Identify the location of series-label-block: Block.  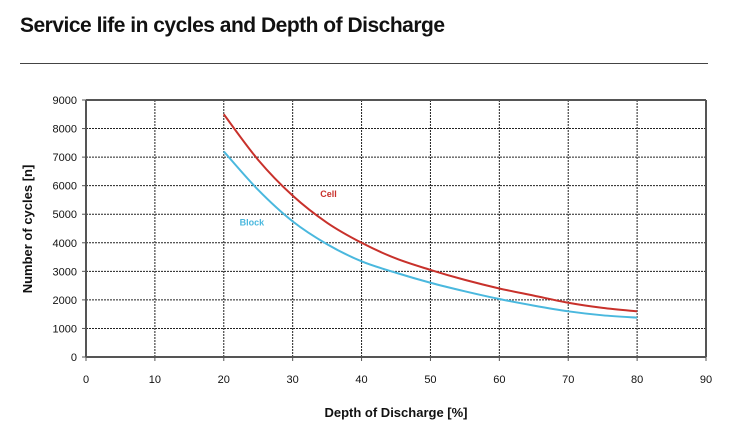
(253, 223).